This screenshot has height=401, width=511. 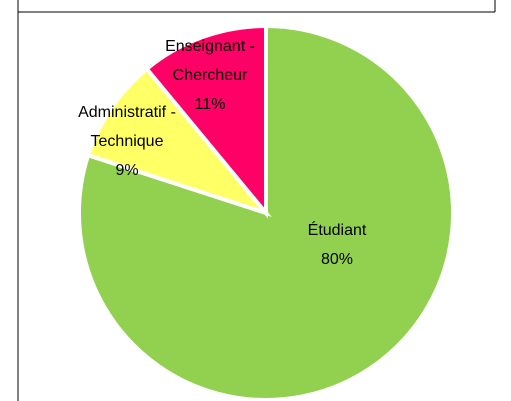 What do you see at coordinates (127, 170) in the screenshot?
I see `percent-label: 9%` at bounding box center [127, 170].